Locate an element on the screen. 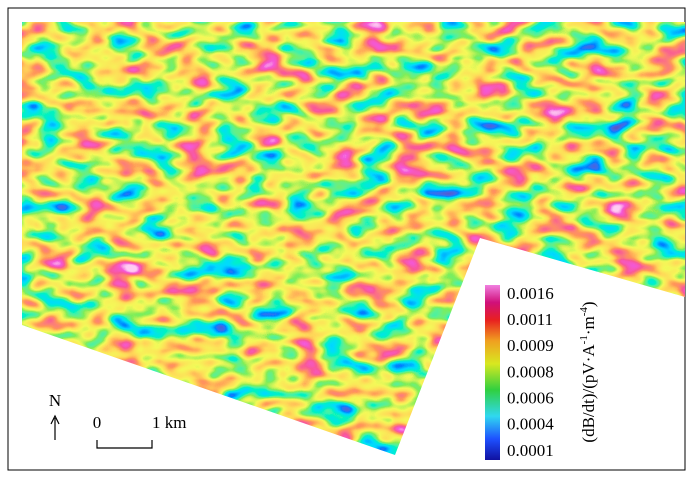 This screenshot has height=477, width=693. colorbar-tick-label: 0.0016 is located at coordinates (530, 293).